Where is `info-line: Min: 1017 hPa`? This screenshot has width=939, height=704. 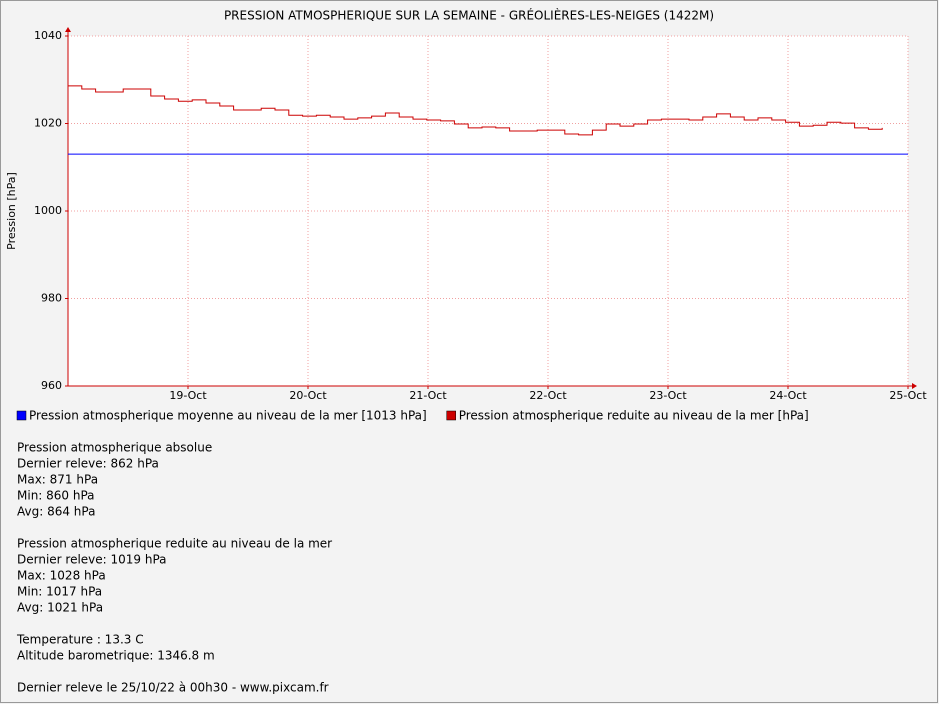
info-line: Min: 1017 hPa is located at coordinates (59, 592).